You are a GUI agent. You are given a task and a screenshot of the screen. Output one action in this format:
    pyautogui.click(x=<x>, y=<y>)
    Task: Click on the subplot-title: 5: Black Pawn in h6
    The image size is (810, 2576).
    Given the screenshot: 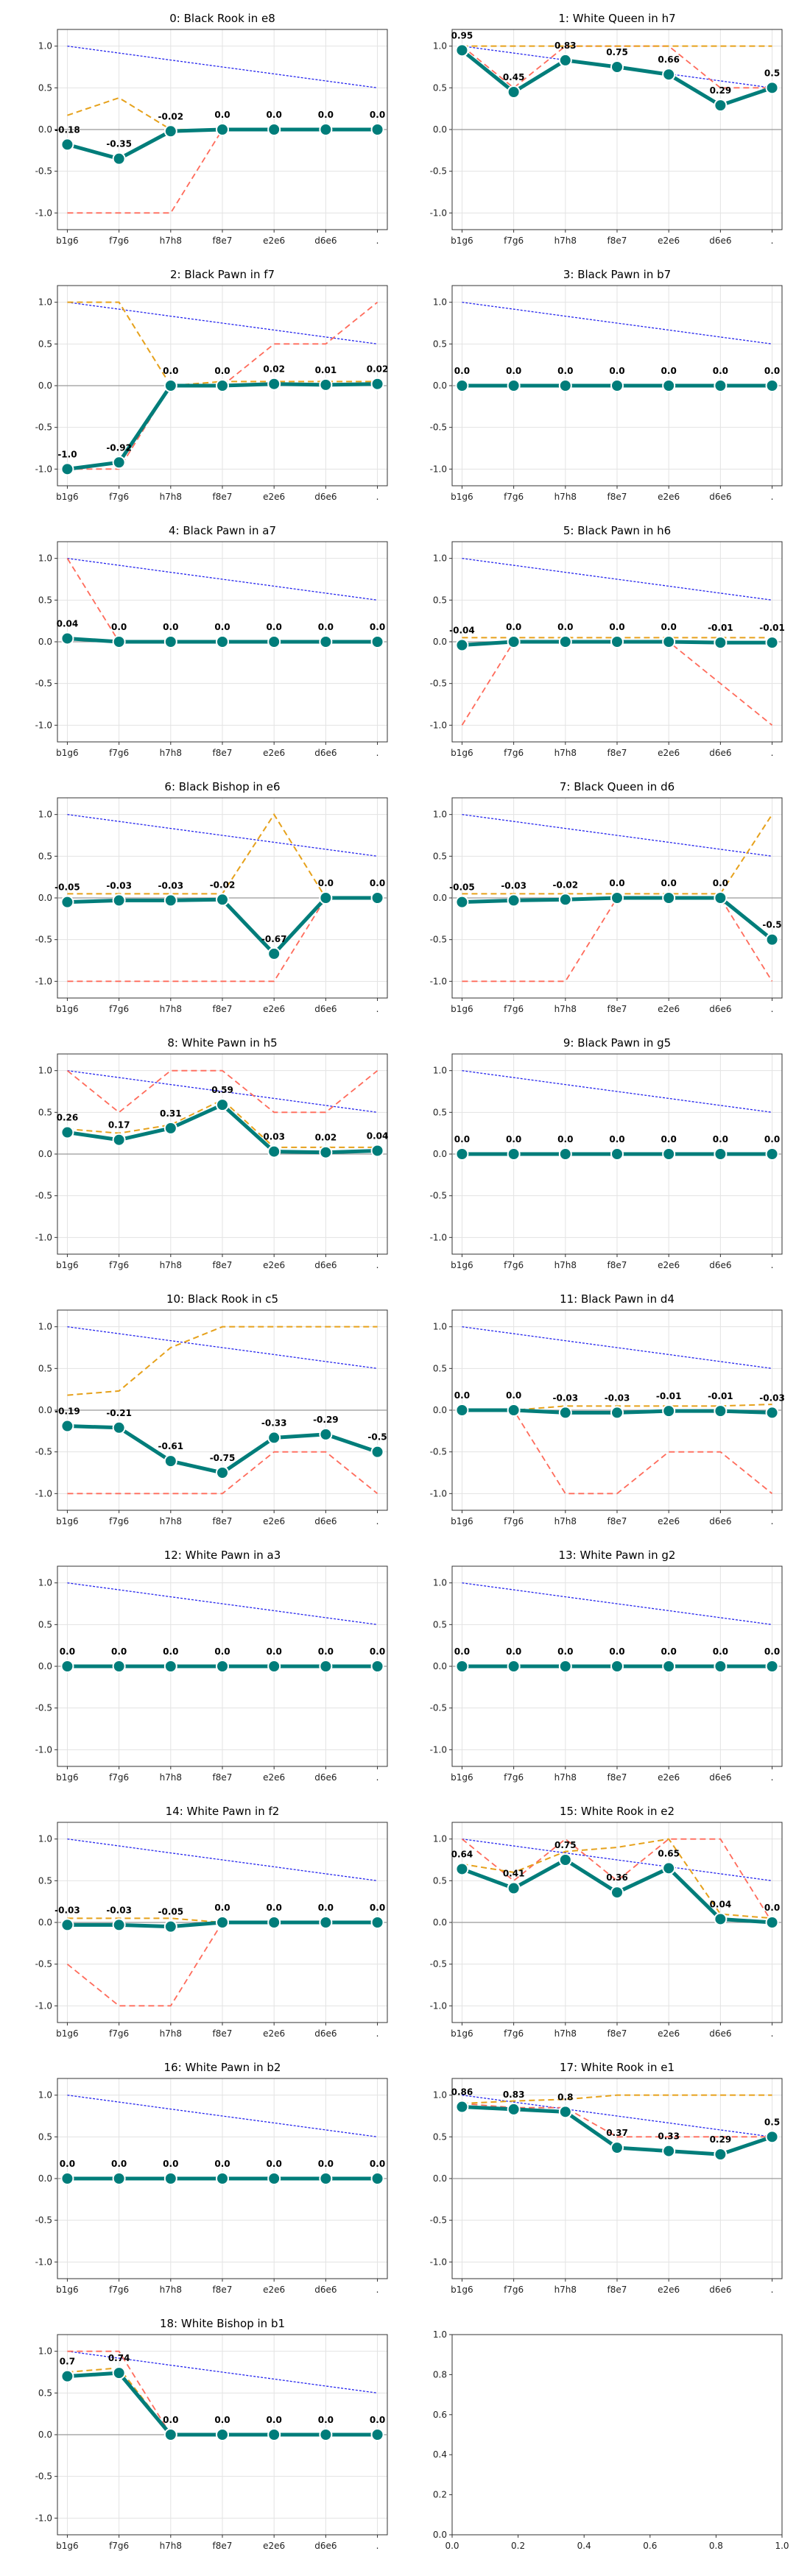 What is the action you would take?
    pyautogui.click(x=617, y=530)
    